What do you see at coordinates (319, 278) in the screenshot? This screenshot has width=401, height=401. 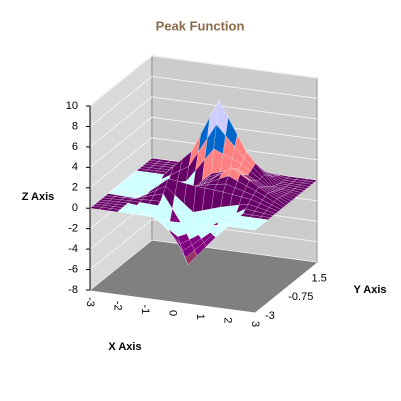 I see `y-tick-label: 1.5` at bounding box center [319, 278].